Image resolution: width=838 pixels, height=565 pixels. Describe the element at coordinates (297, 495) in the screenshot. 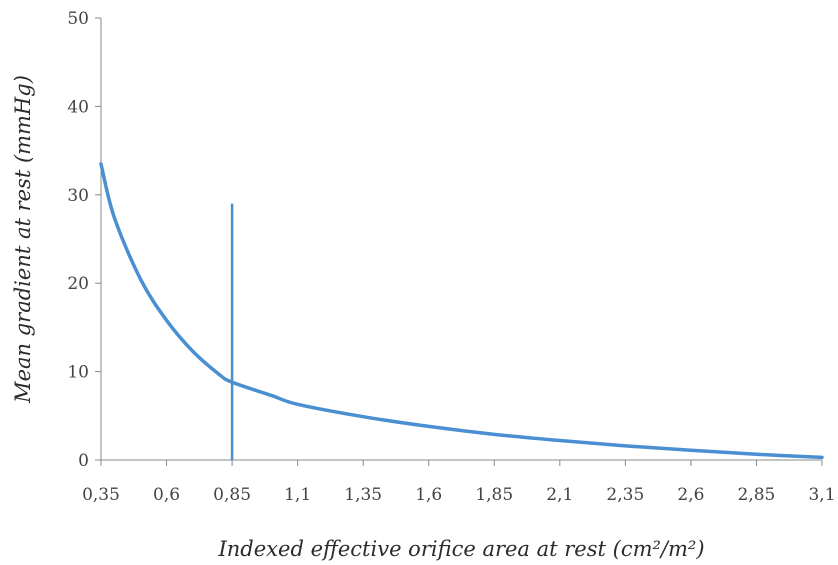

I see `x-tick-label: 1,1` at that location.